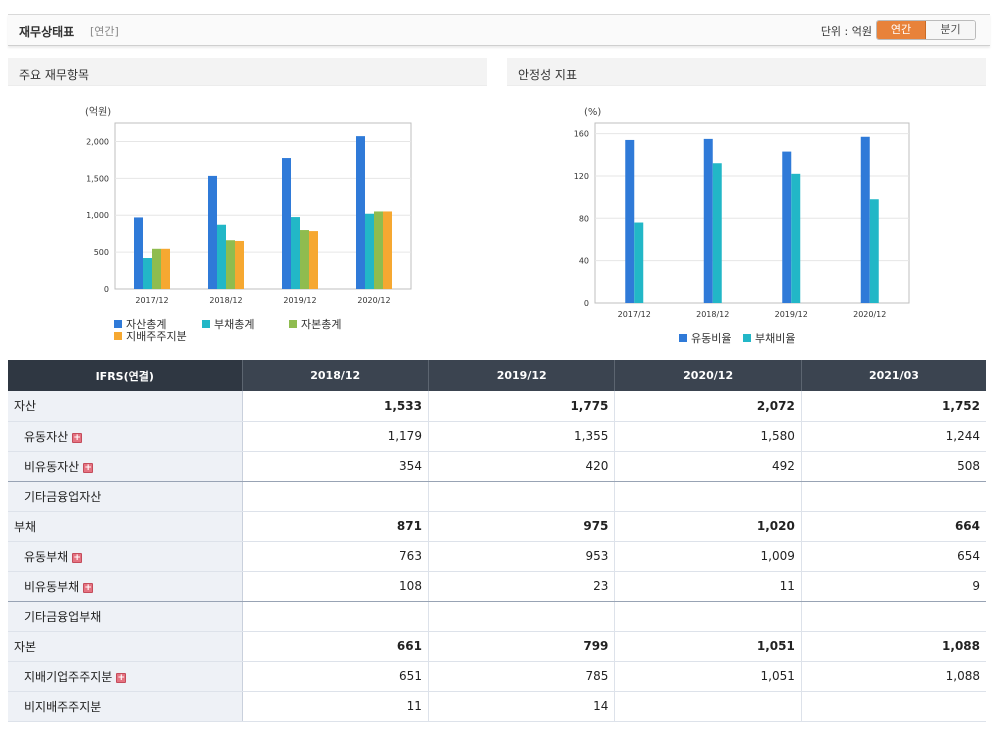 Image resolution: width=997 pixels, height=733 pixels. Describe the element at coordinates (25, 646) in the screenshot. I see `row-label: 자본` at that location.